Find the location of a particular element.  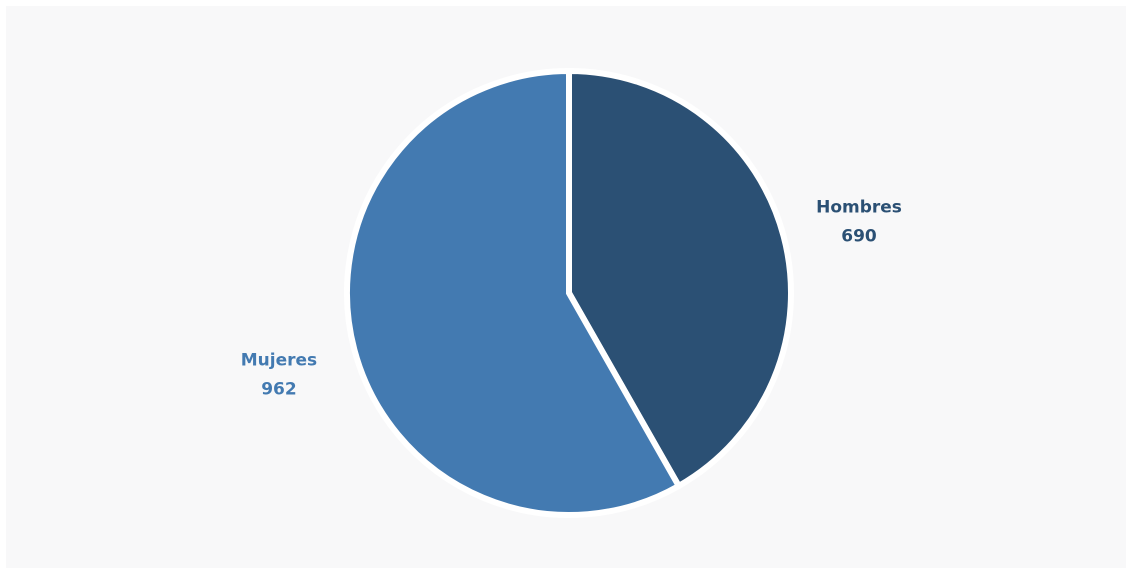

slice-name: Hombres is located at coordinates (859, 207).